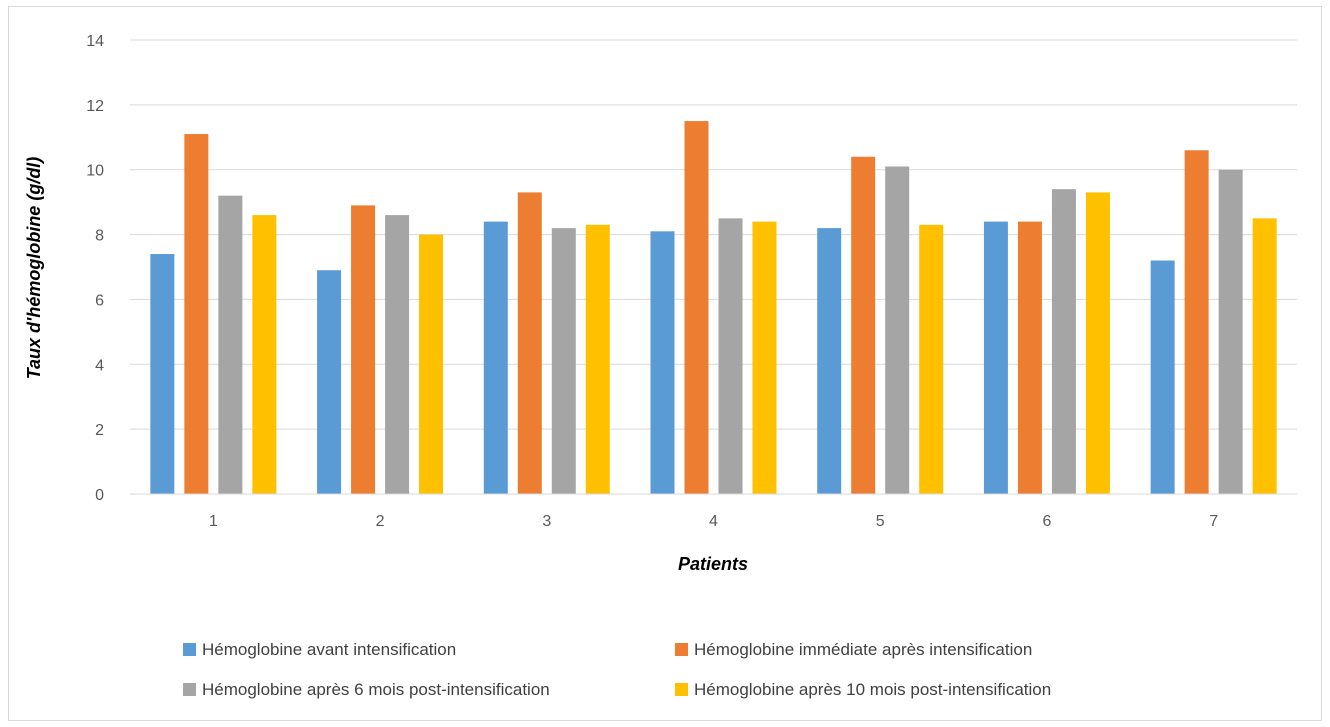  I want to click on y-axis-title: Taux d'hémoglobine (g/dl), so click(34, 268).